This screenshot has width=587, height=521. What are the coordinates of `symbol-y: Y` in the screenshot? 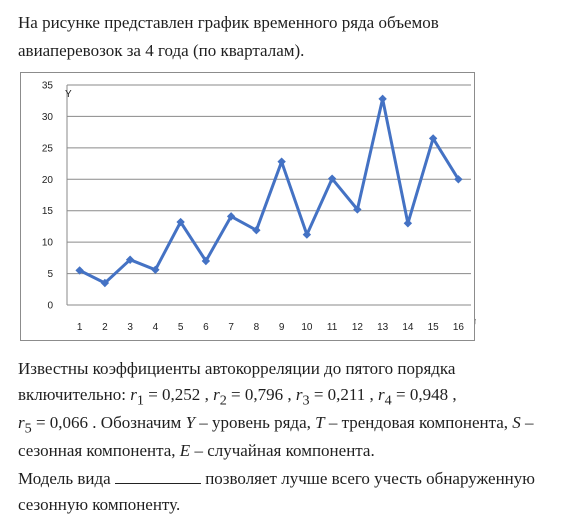 It's located at (190, 422).